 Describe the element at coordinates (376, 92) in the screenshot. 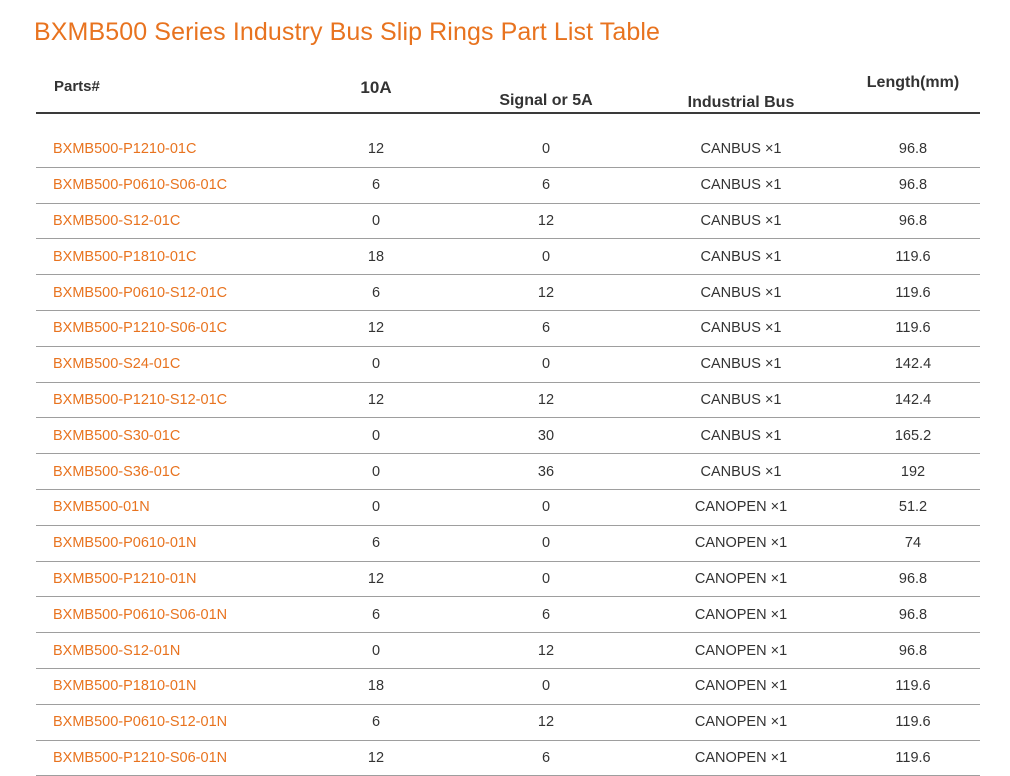

I see `header-10a: 10A` at that location.